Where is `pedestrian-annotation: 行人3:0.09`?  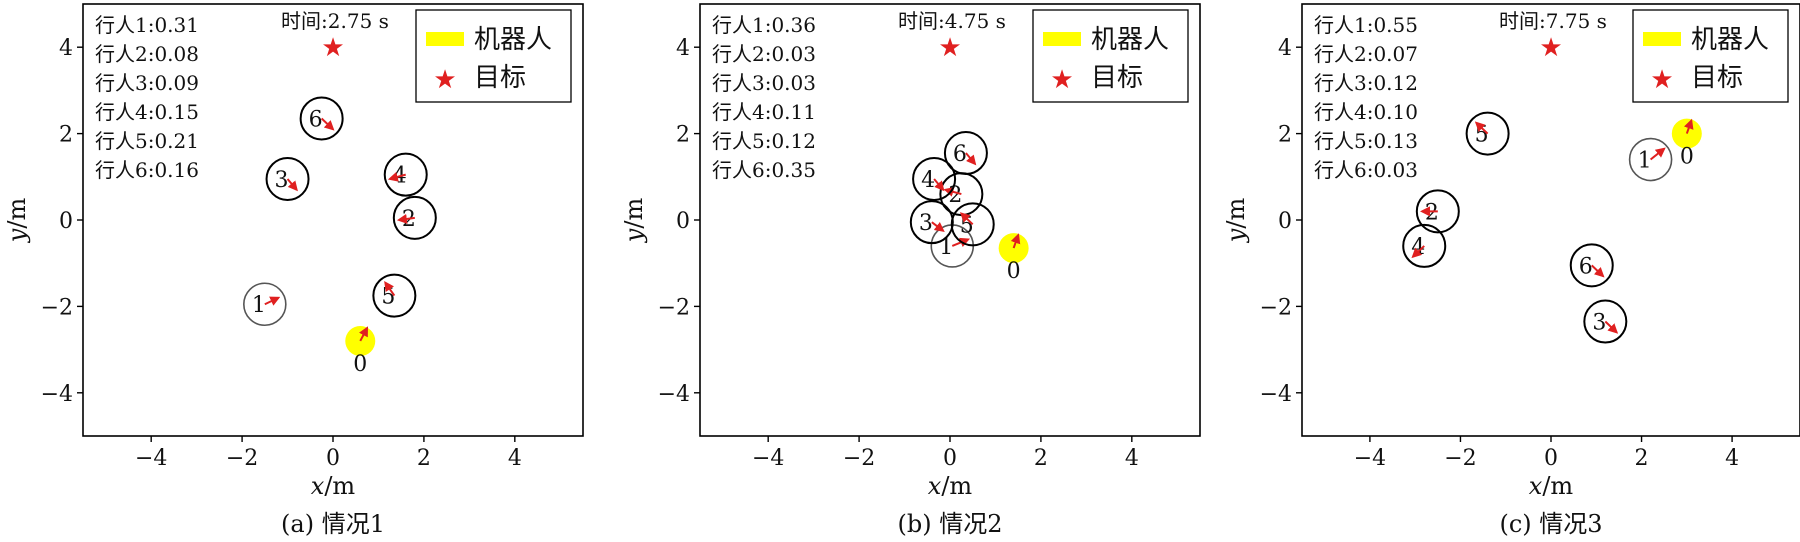 pedestrian-annotation: 行人3:0.09 is located at coordinates (147, 83).